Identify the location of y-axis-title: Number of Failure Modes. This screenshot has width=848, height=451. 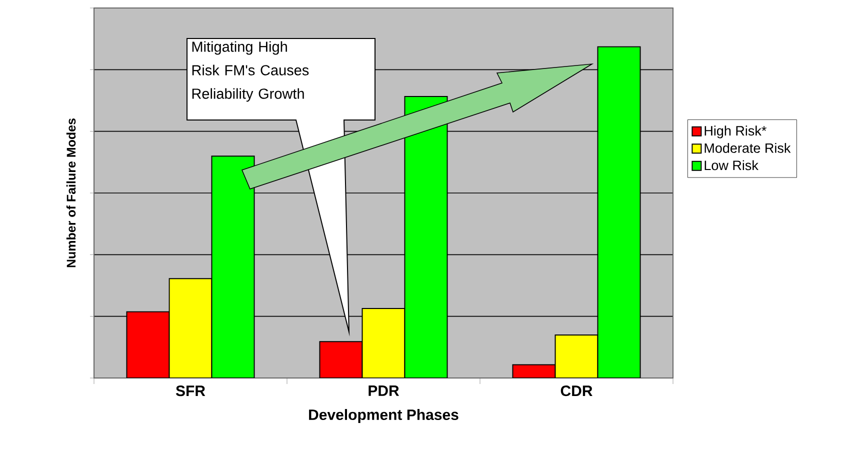
(71, 193).